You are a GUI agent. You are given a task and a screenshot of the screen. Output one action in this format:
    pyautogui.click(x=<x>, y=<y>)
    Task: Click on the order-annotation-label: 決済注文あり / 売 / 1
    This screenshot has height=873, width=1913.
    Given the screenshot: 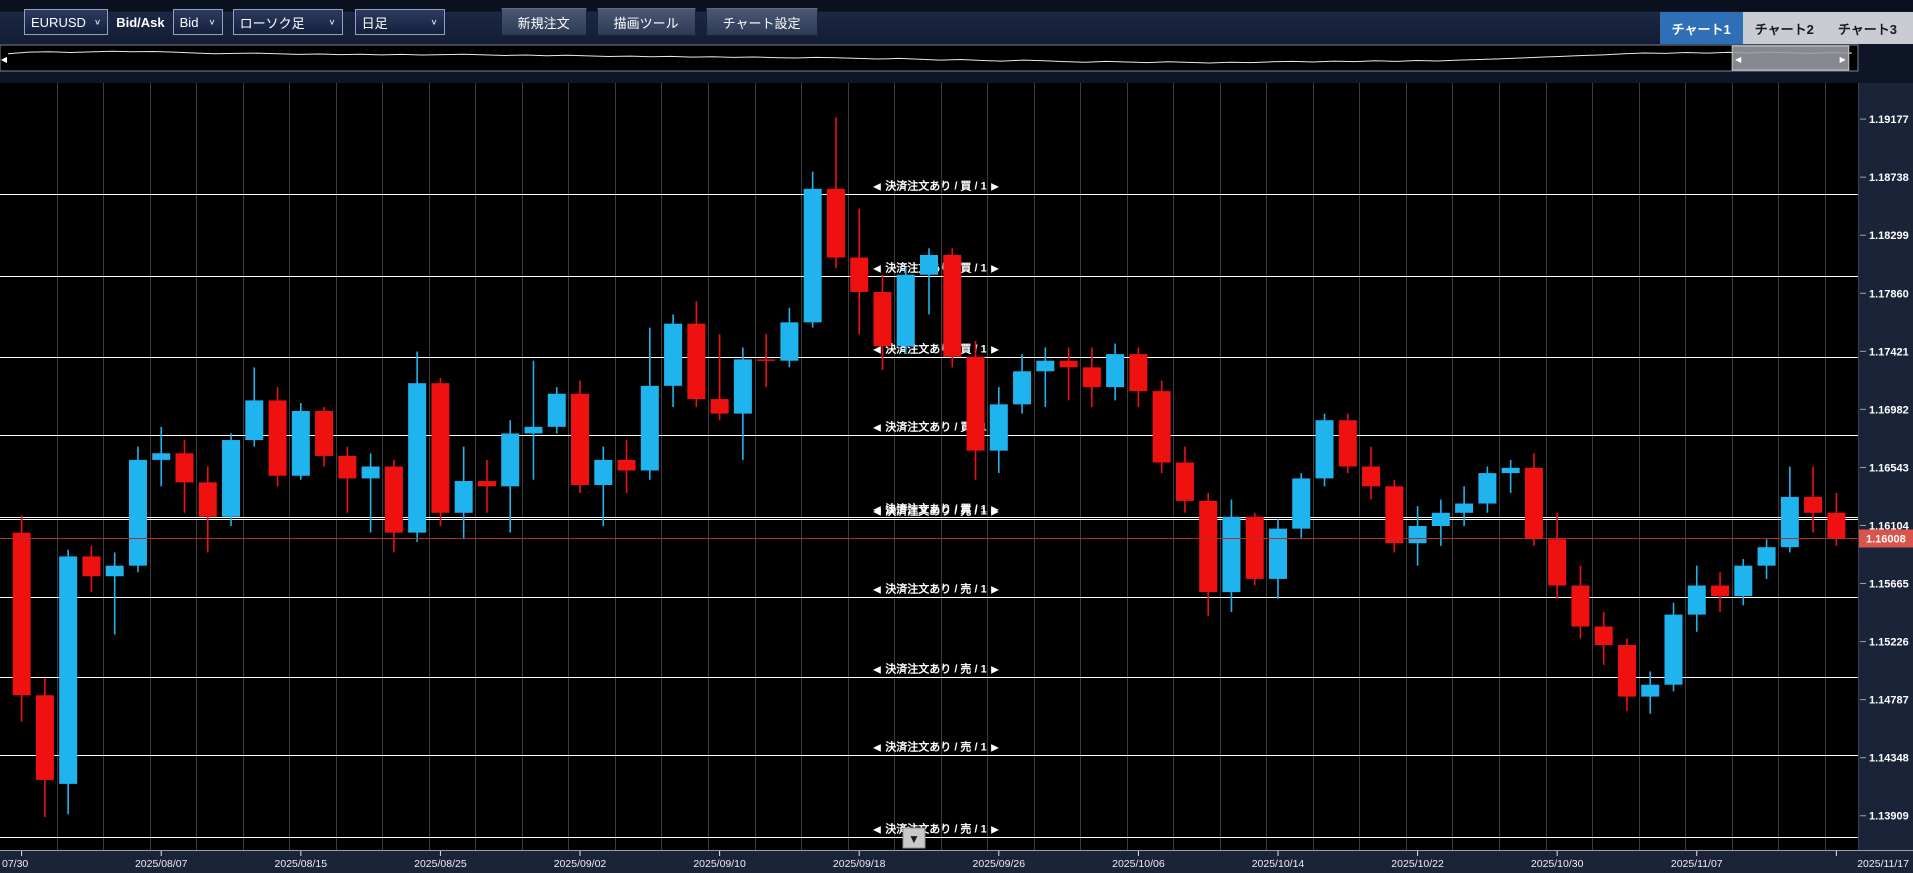 What is the action you would take?
    pyautogui.click(x=935, y=589)
    